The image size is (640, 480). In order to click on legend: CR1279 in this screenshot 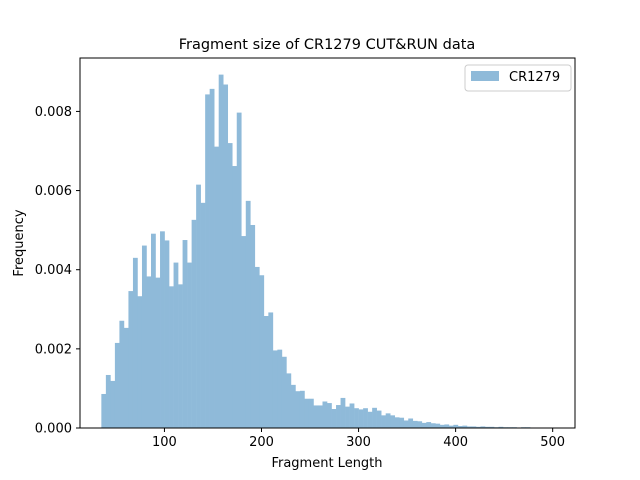, I will do `click(518, 78)`.